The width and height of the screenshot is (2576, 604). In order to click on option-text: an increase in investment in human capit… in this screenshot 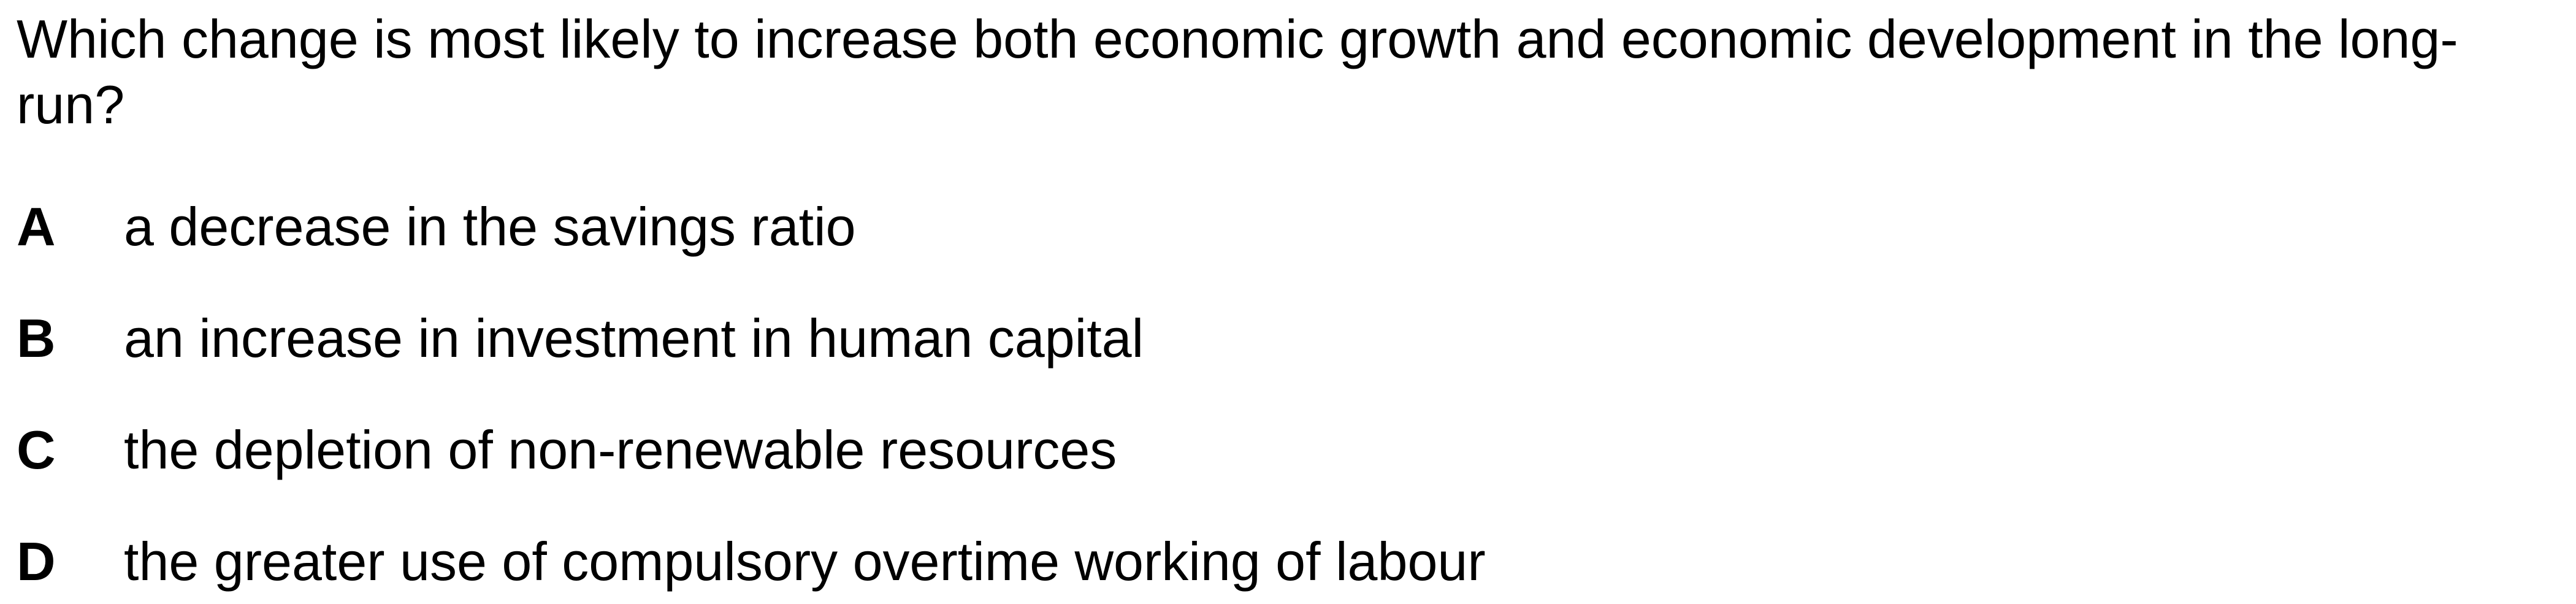, I will do `click(634, 338)`.